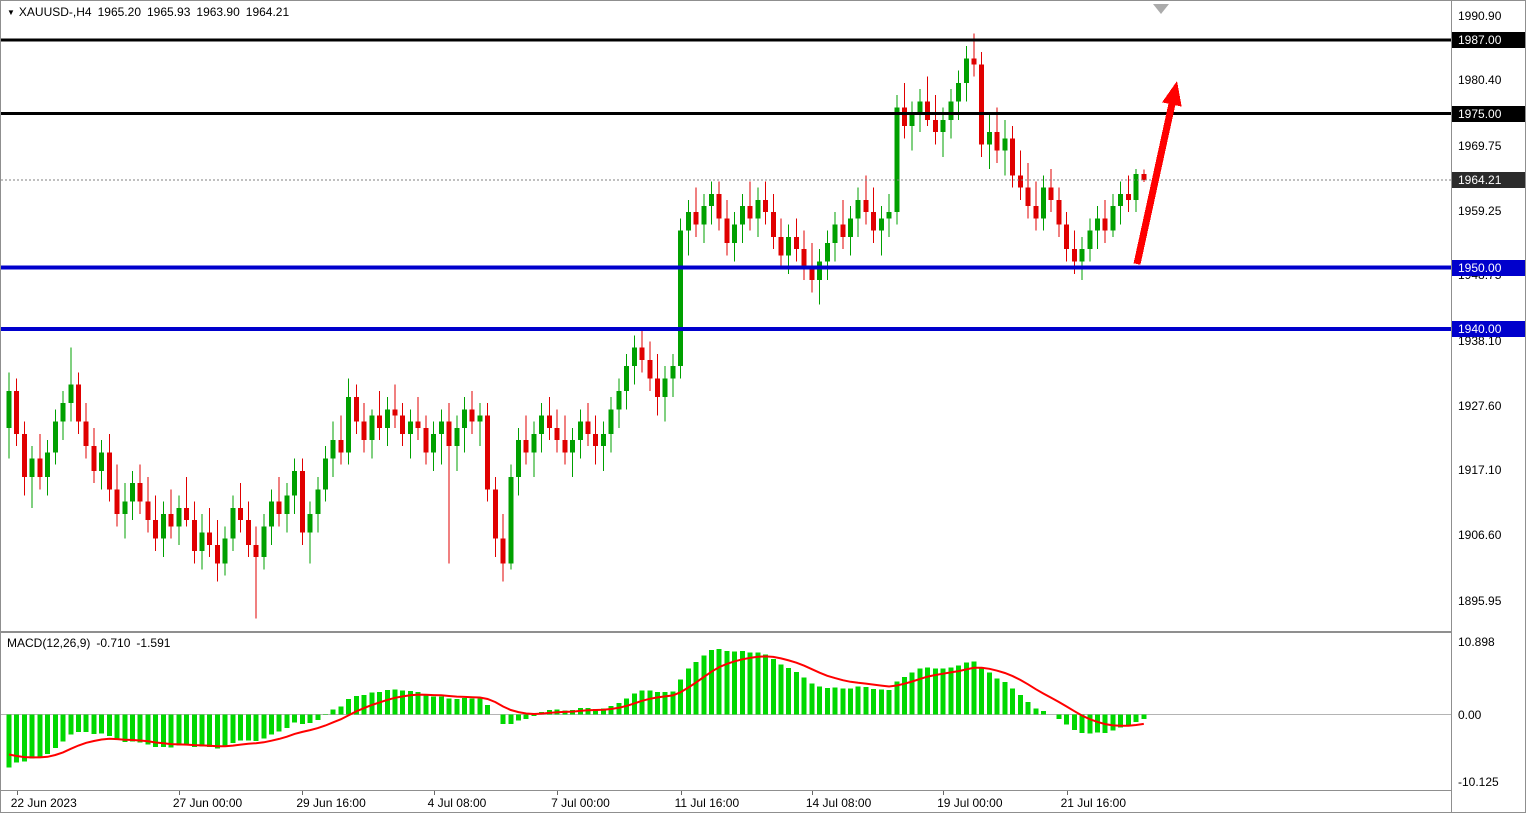 The image size is (1526, 813). I want to click on price-tick-label: 1927.60, so click(1480, 405).